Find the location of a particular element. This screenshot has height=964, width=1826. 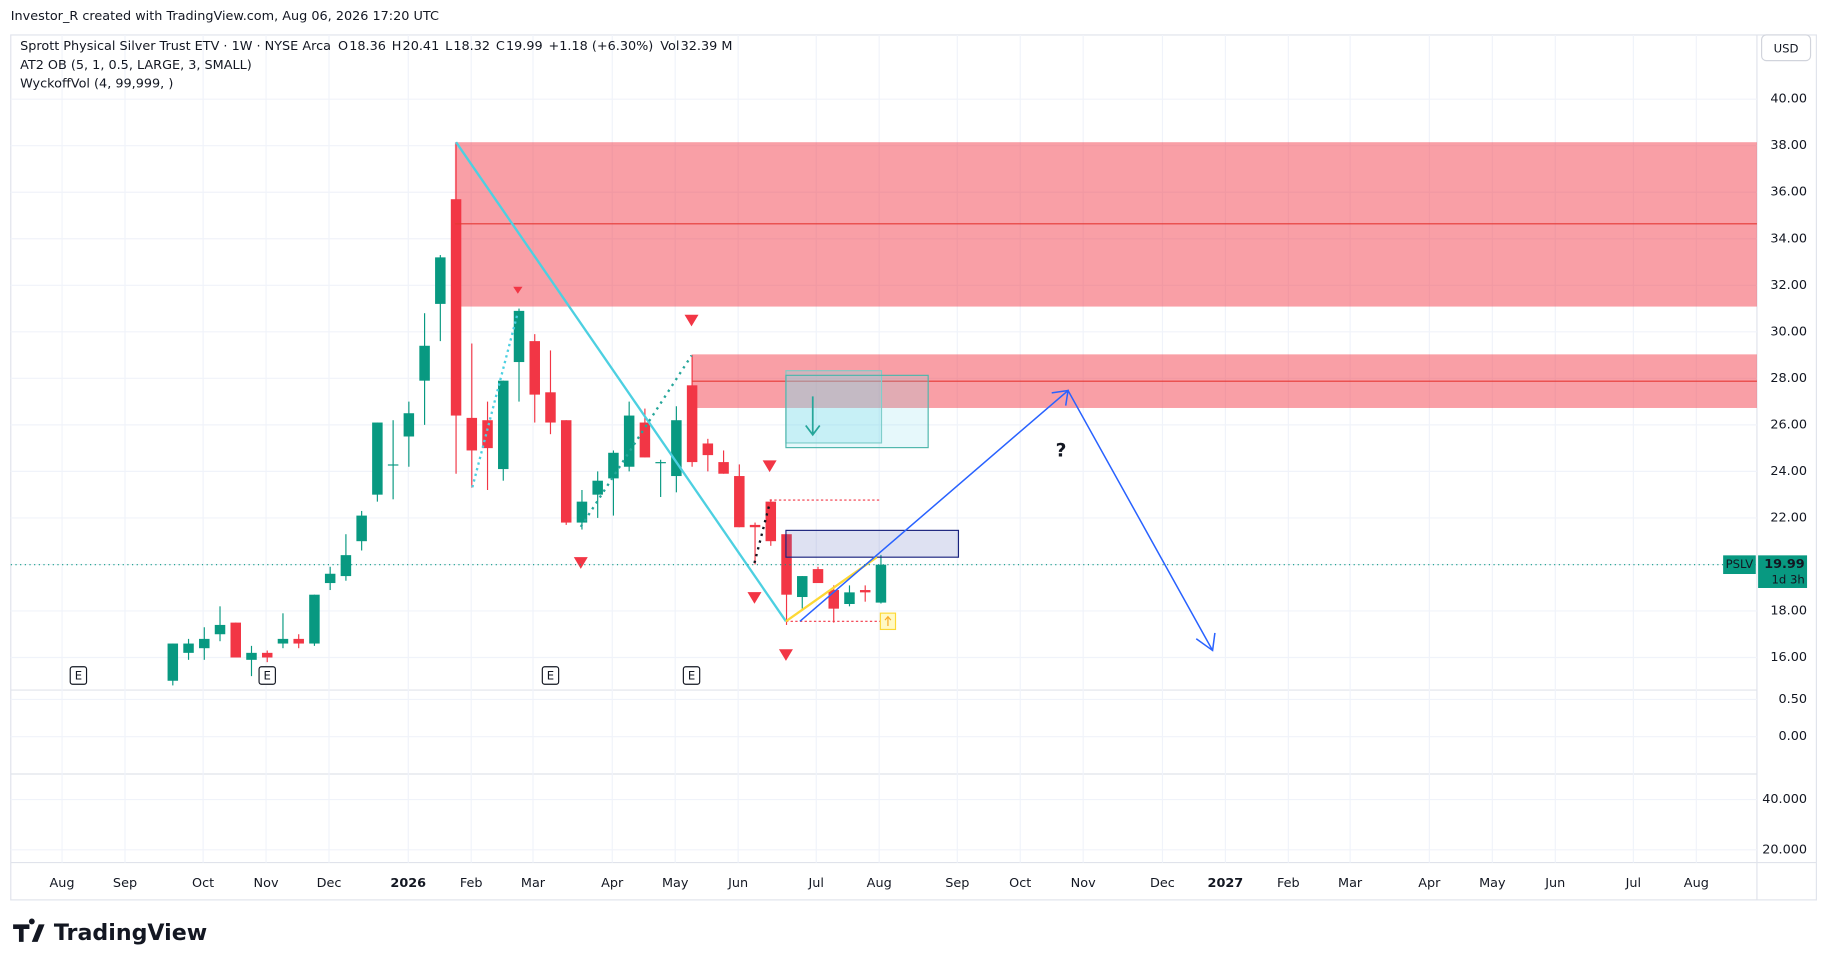

y-tick-label: 0.50 is located at coordinates (1793, 699).